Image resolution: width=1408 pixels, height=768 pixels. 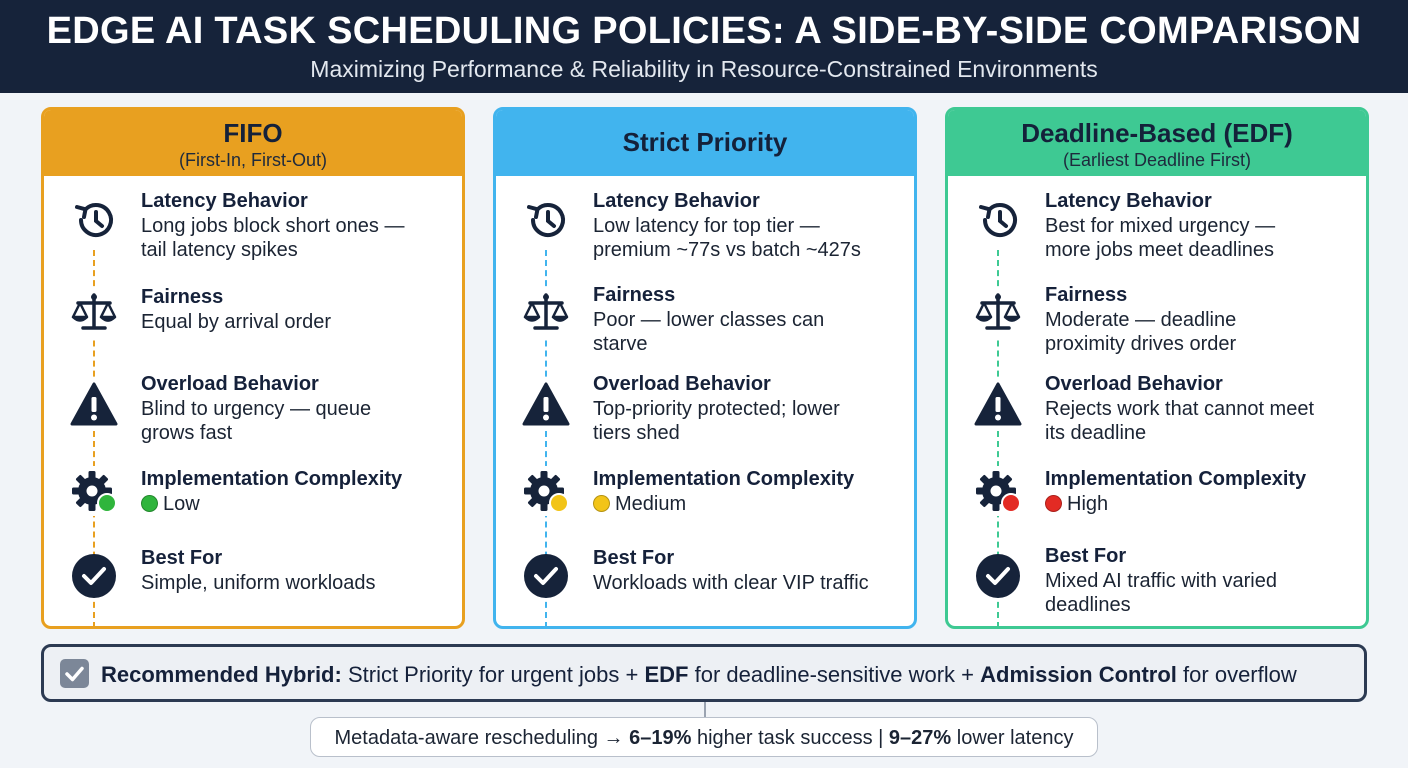 What do you see at coordinates (258, 583) in the screenshot?
I see `best-for-text-line: Simple, uniform workloads` at bounding box center [258, 583].